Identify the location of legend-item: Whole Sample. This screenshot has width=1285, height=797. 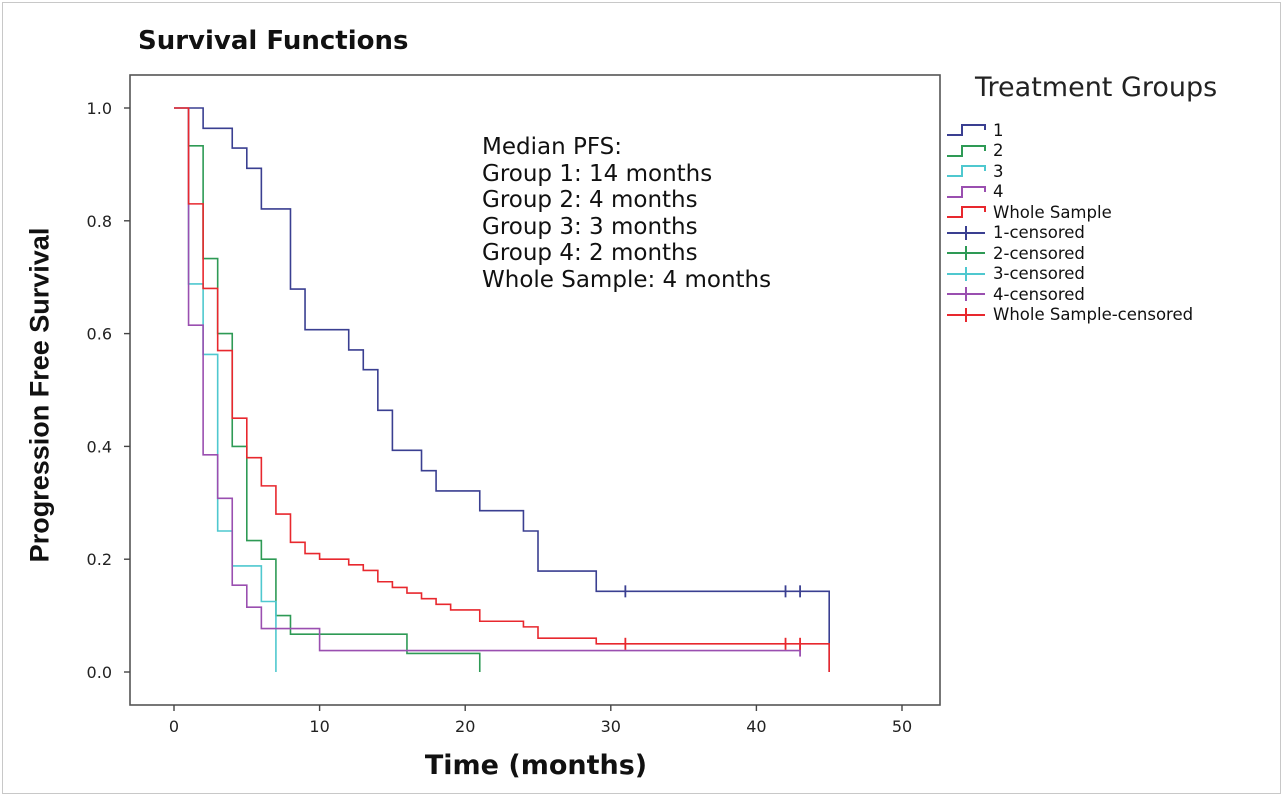
(1069, 212).